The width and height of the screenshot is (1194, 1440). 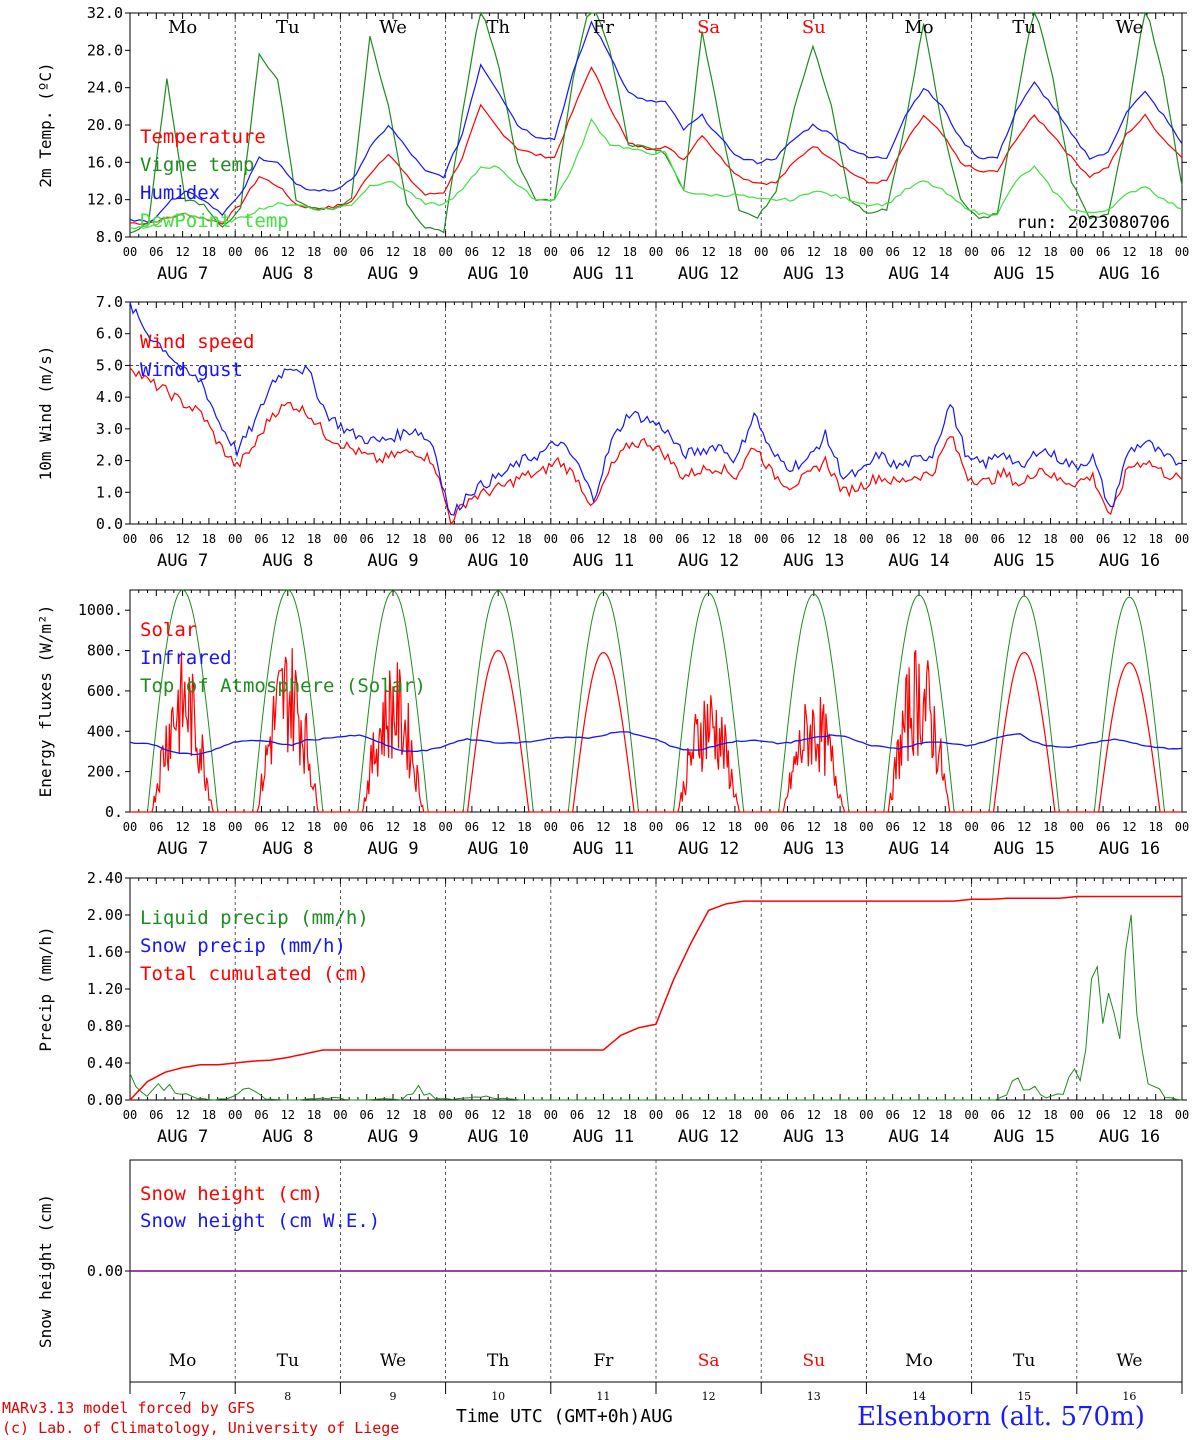 What do you see at coordinates (45, 701) in the screenshot?
I see `y-axis-title: Energy fluxes (W/m²)` at bounding box center [45, 701].